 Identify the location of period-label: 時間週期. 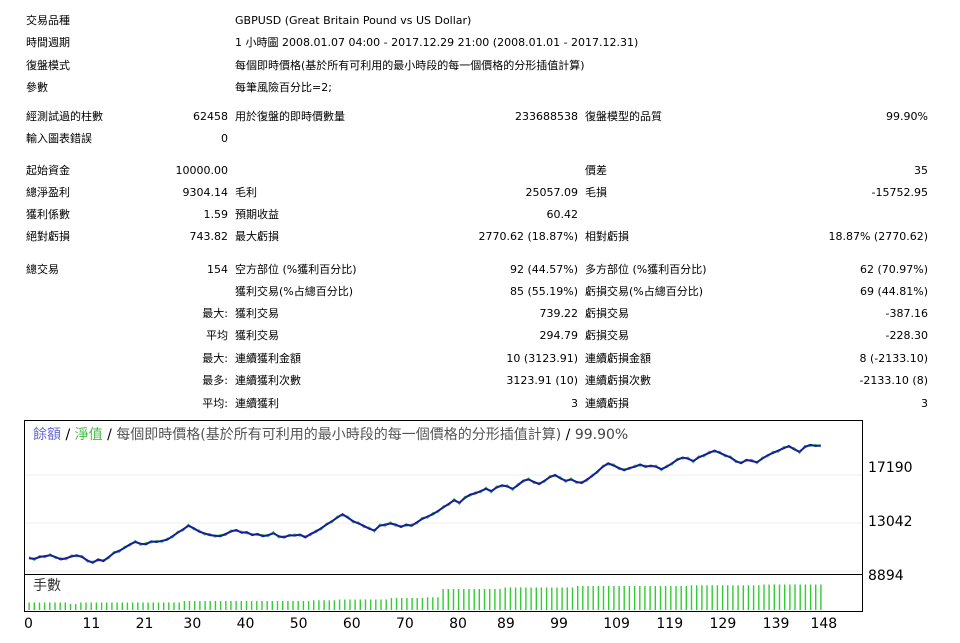
(48, 42).